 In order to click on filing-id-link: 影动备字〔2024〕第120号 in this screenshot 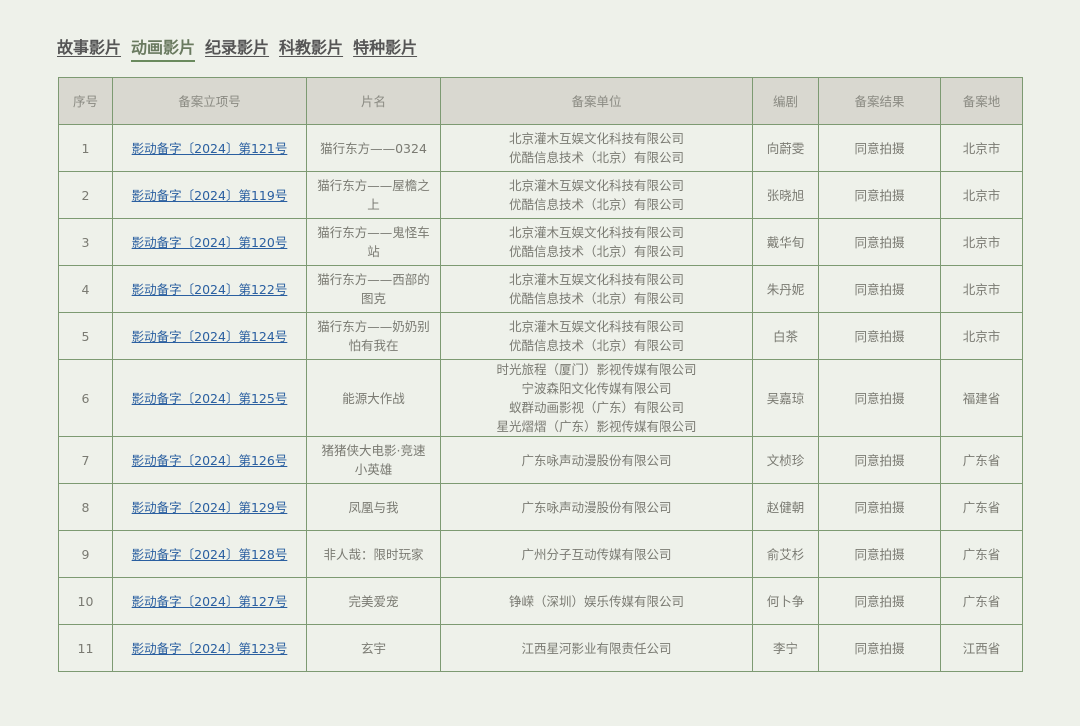, I will do `click(209, 242)`.